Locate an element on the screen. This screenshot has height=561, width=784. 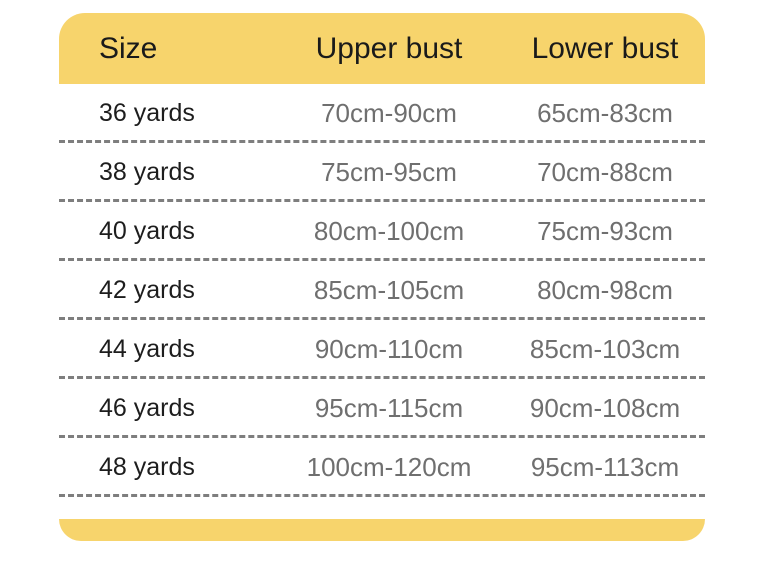
cell-size: 46 yards is located at coordinates (147, 408).